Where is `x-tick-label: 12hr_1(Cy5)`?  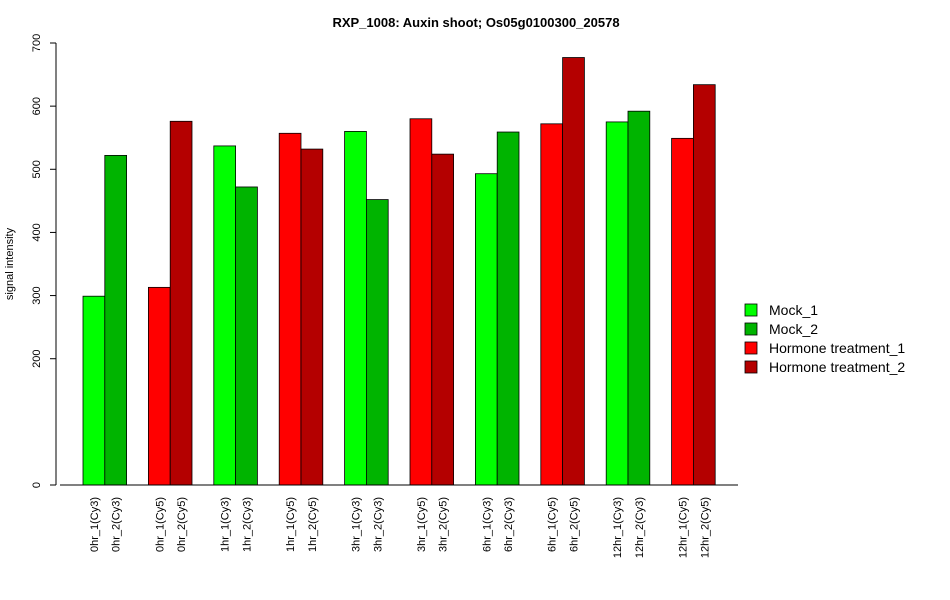
x-tick-label: 12hr_1(Cy5) is located at coordinates (684, 527).